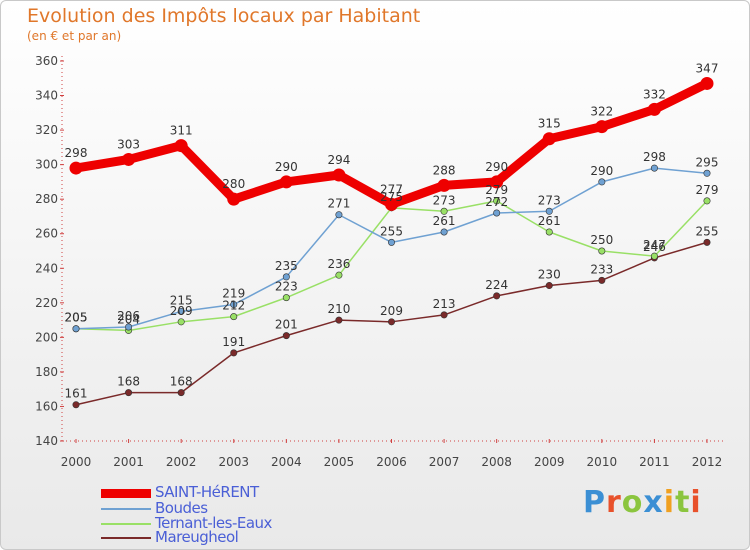  I want to click on x-tick-label: 2012, so click(707, 462).